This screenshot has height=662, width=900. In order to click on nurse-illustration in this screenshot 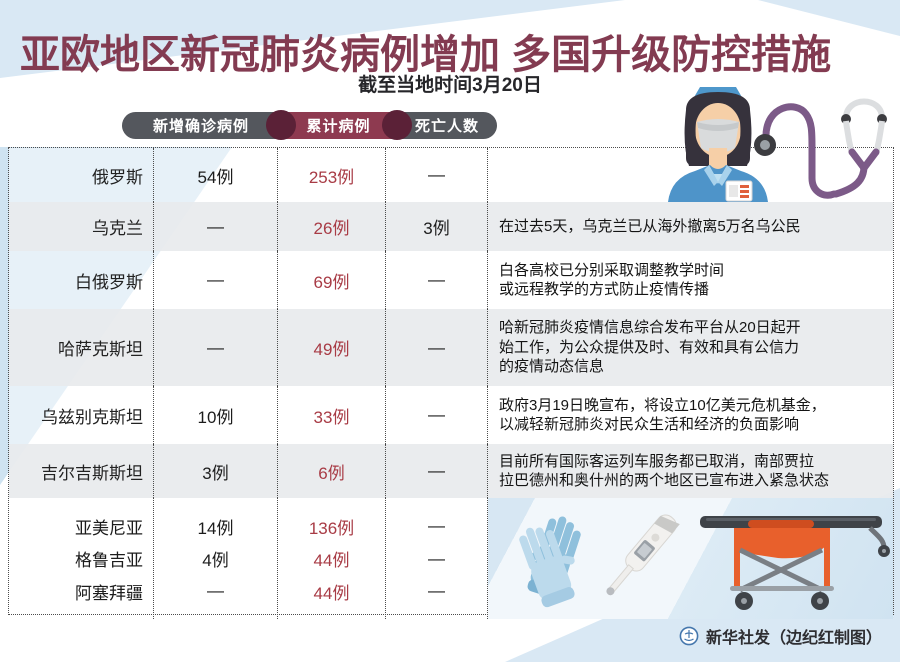, I will do `click(718, 144)`.